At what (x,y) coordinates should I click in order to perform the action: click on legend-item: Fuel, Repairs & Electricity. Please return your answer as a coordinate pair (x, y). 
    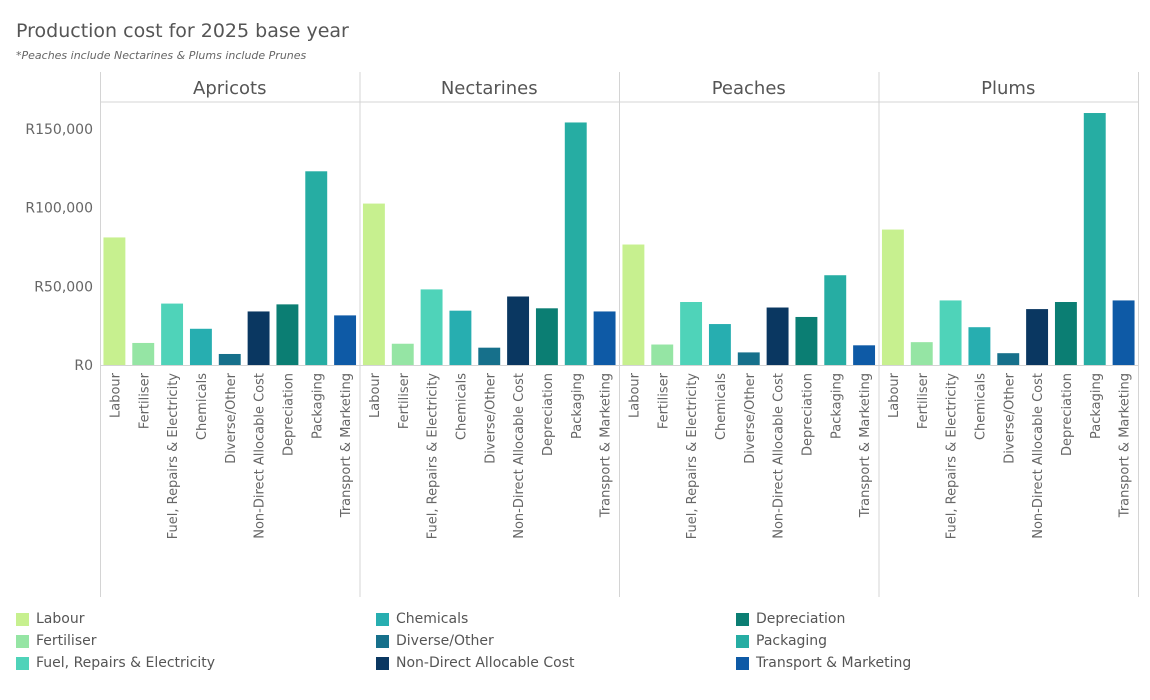
    Looking at the image, I should click on (115, 663).